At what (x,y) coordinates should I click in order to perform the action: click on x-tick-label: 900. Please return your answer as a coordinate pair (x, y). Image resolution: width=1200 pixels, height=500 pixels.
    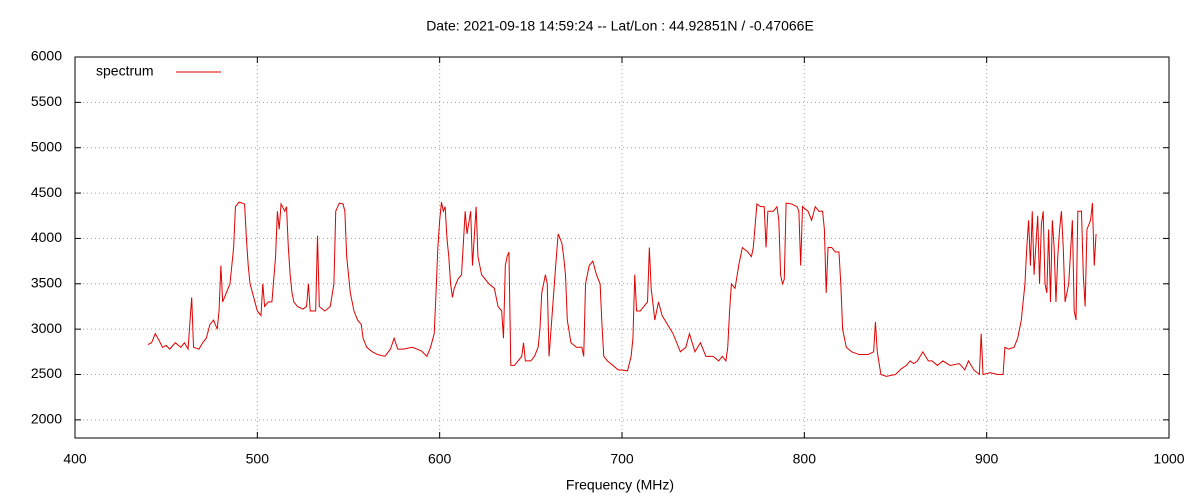
    Looking at the image, I should click on (987, 459).